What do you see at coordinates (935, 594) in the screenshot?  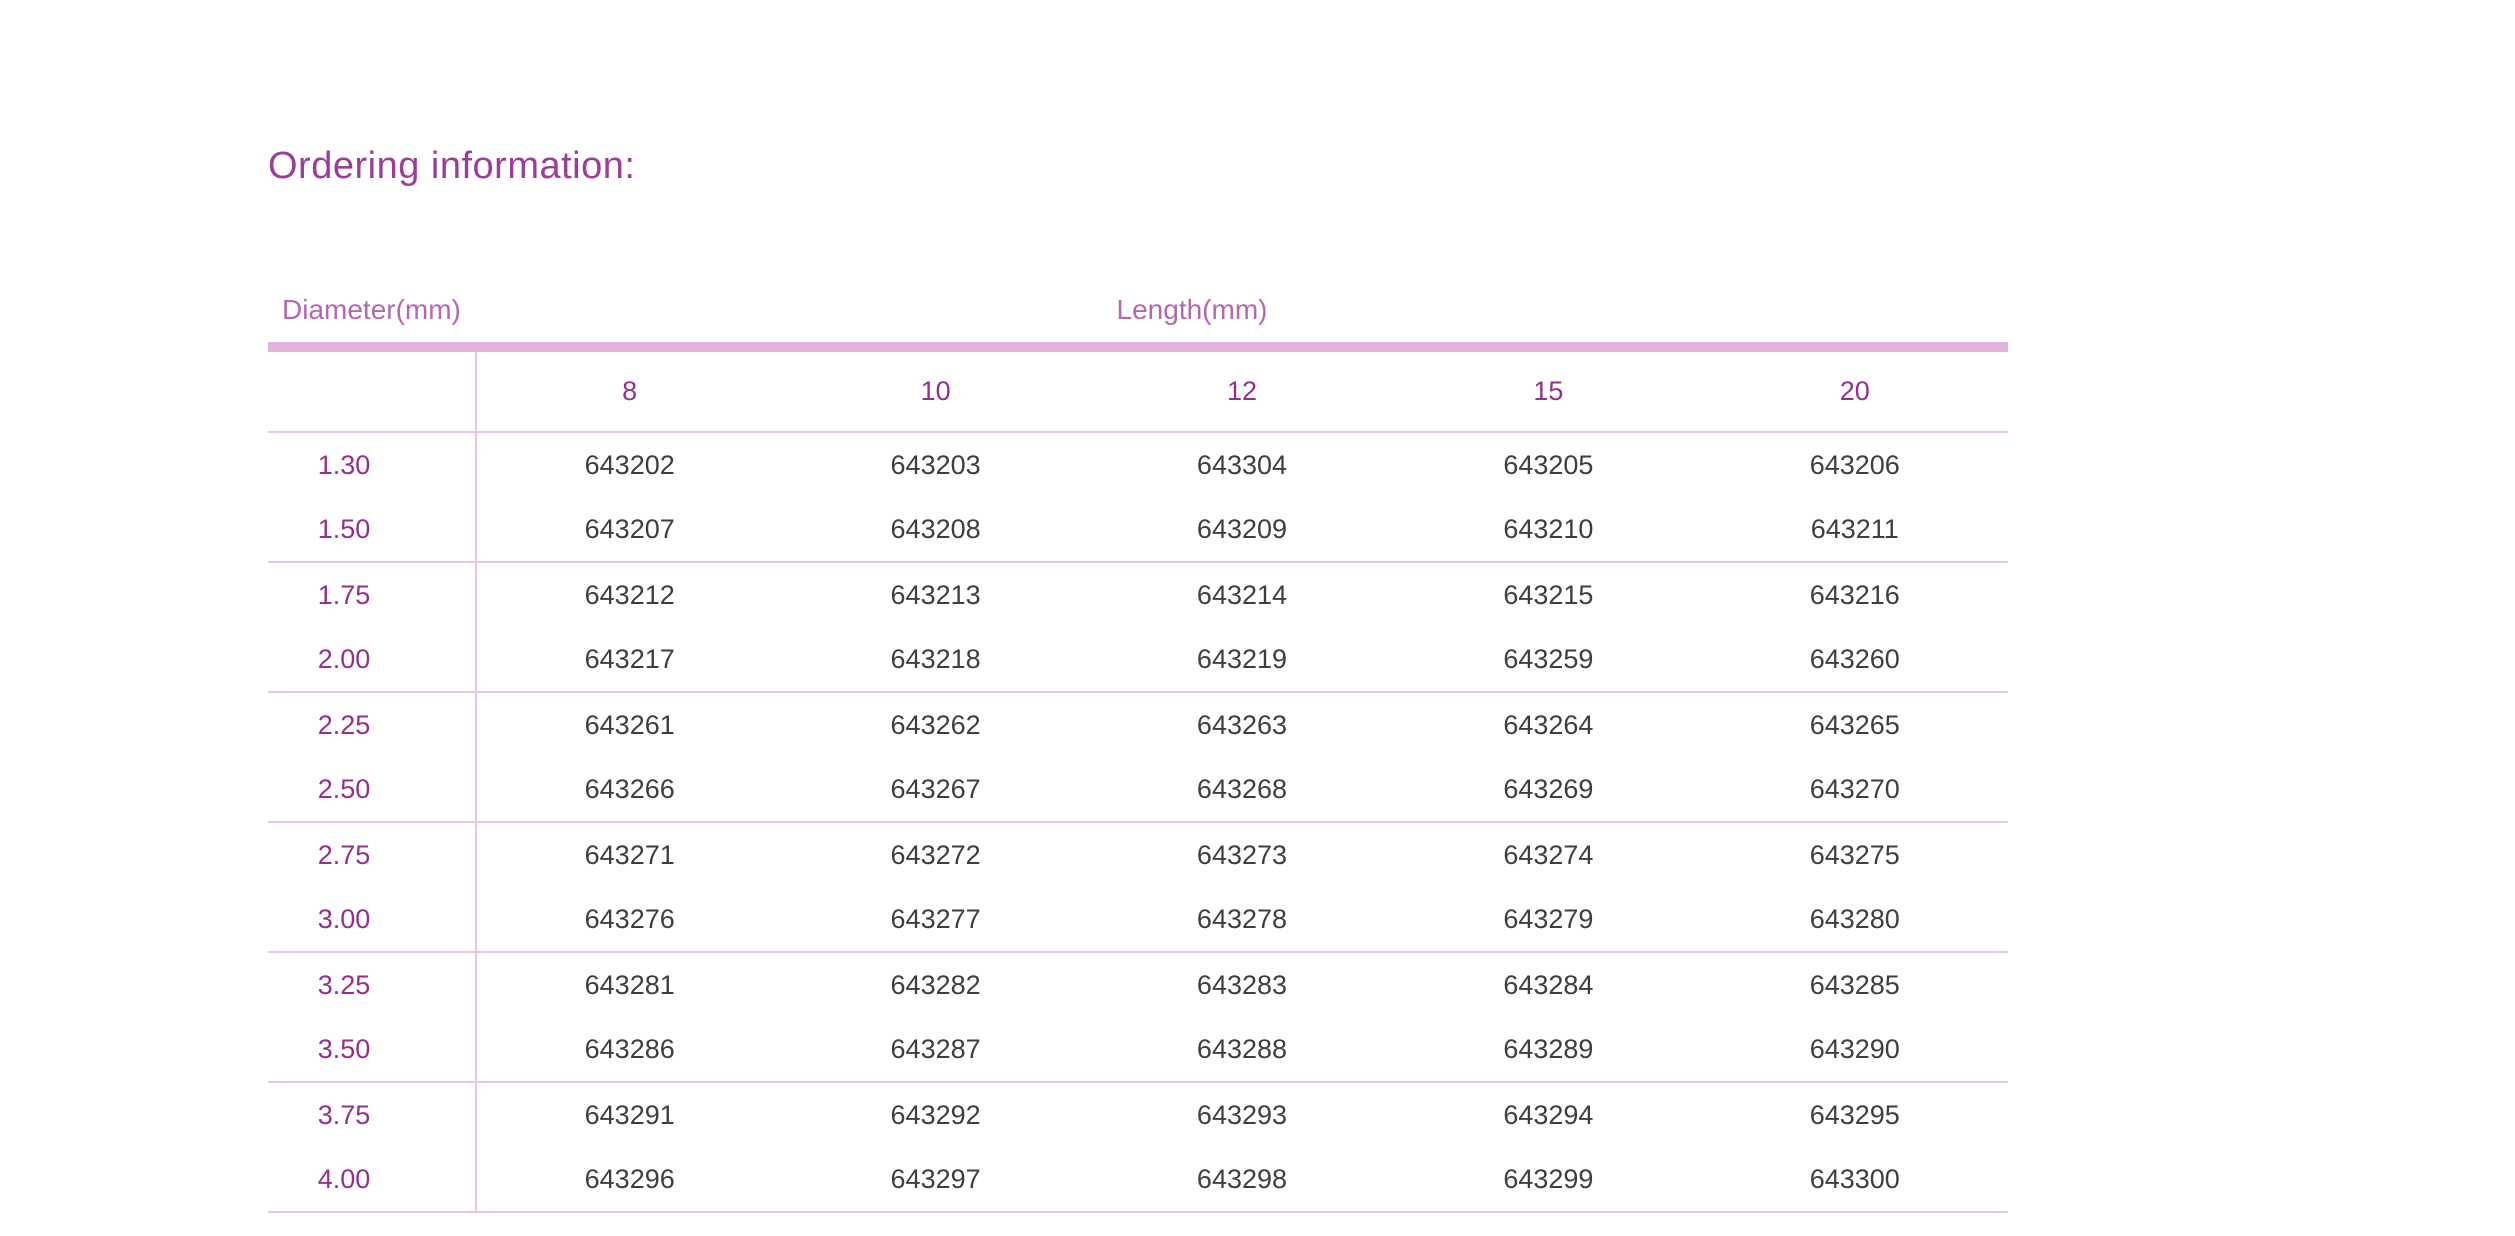 I see `order-code: 643213` at bounding box center [935, 594].